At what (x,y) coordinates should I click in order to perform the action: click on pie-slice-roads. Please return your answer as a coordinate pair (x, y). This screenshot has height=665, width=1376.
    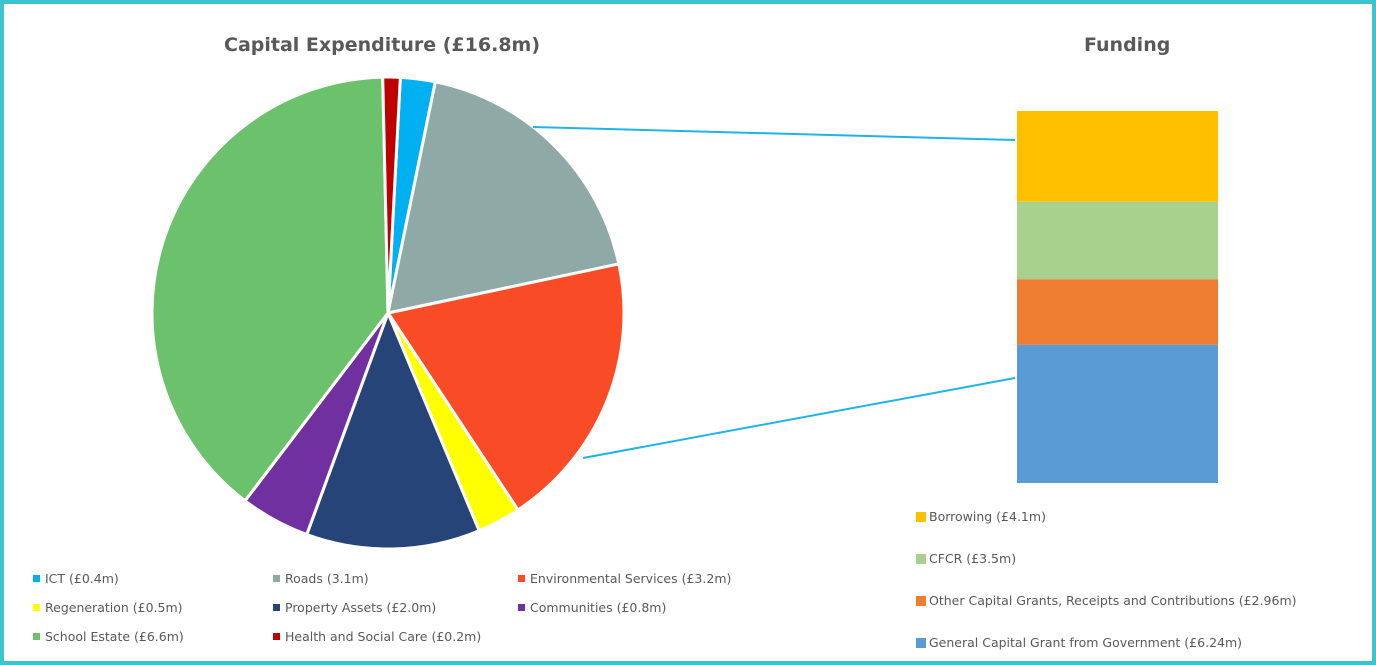
    Looking at the image, I should click on (503, 197).